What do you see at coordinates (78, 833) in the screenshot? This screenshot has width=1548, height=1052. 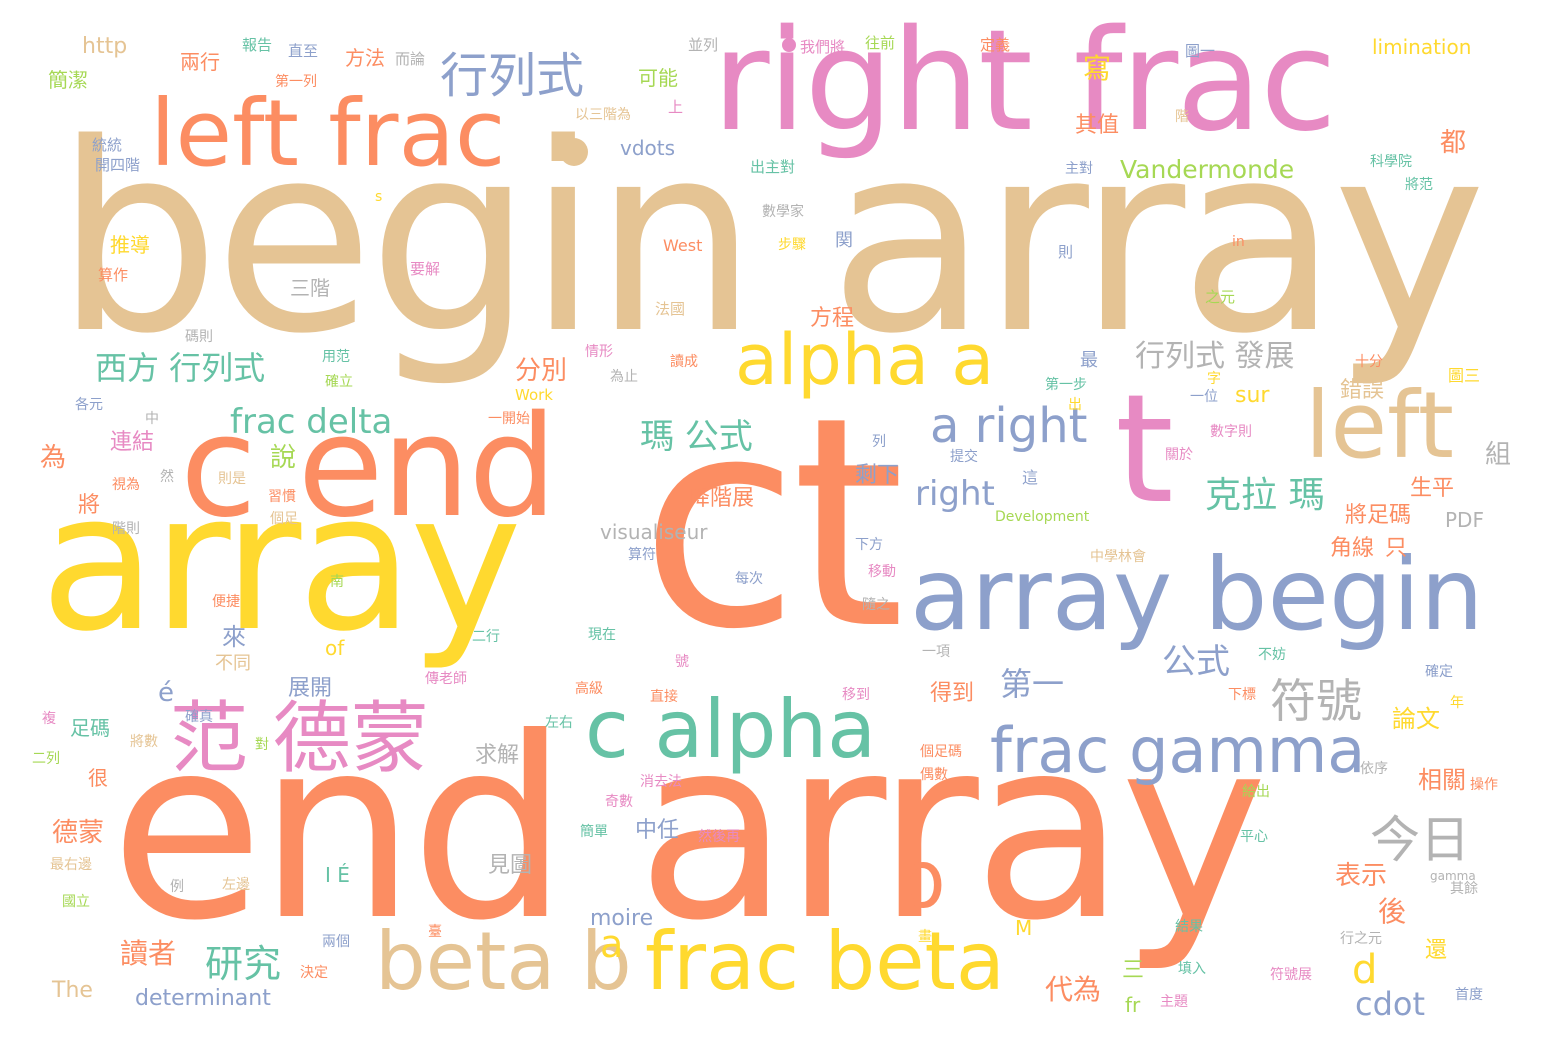 I see `word-demeng: 德蒙` at bounding box center [78, 833].